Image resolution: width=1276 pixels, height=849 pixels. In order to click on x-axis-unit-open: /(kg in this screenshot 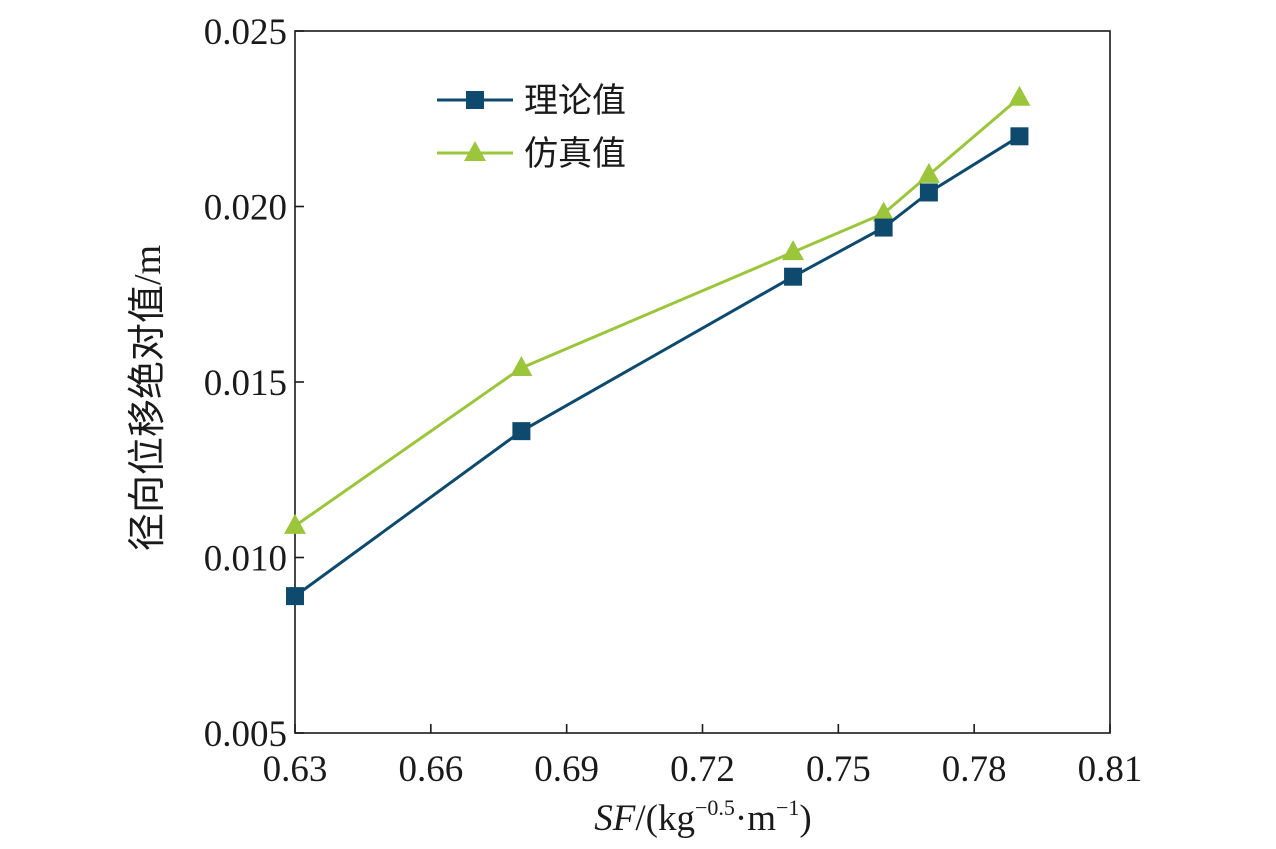, I will do `click(665, 818)`.